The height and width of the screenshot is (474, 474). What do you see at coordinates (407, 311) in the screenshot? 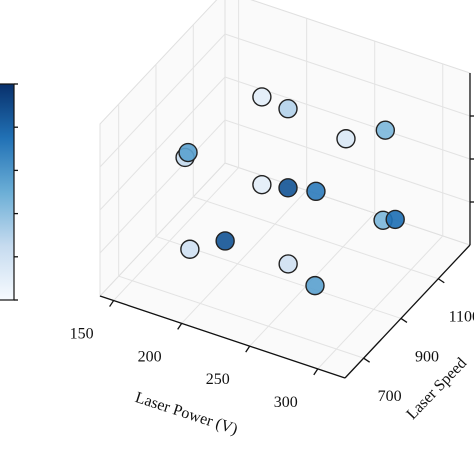
I see `y-axis-line` at bounding box center [407, 311].